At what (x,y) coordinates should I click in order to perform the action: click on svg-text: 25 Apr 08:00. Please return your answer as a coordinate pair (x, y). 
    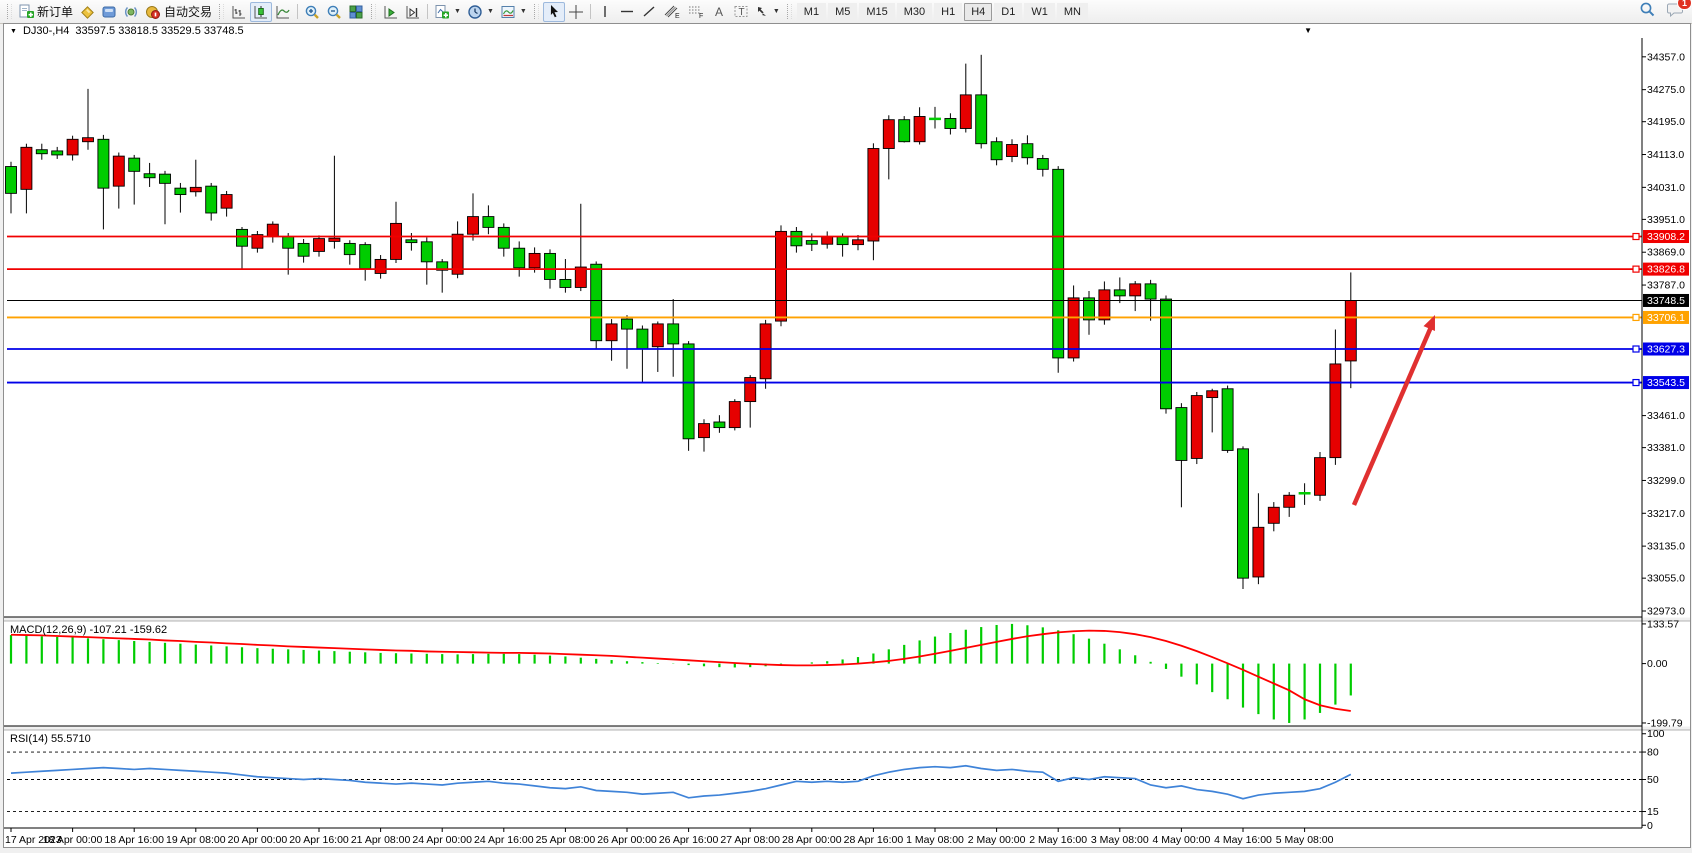
    Looking at the image, I should click on (566, 840).